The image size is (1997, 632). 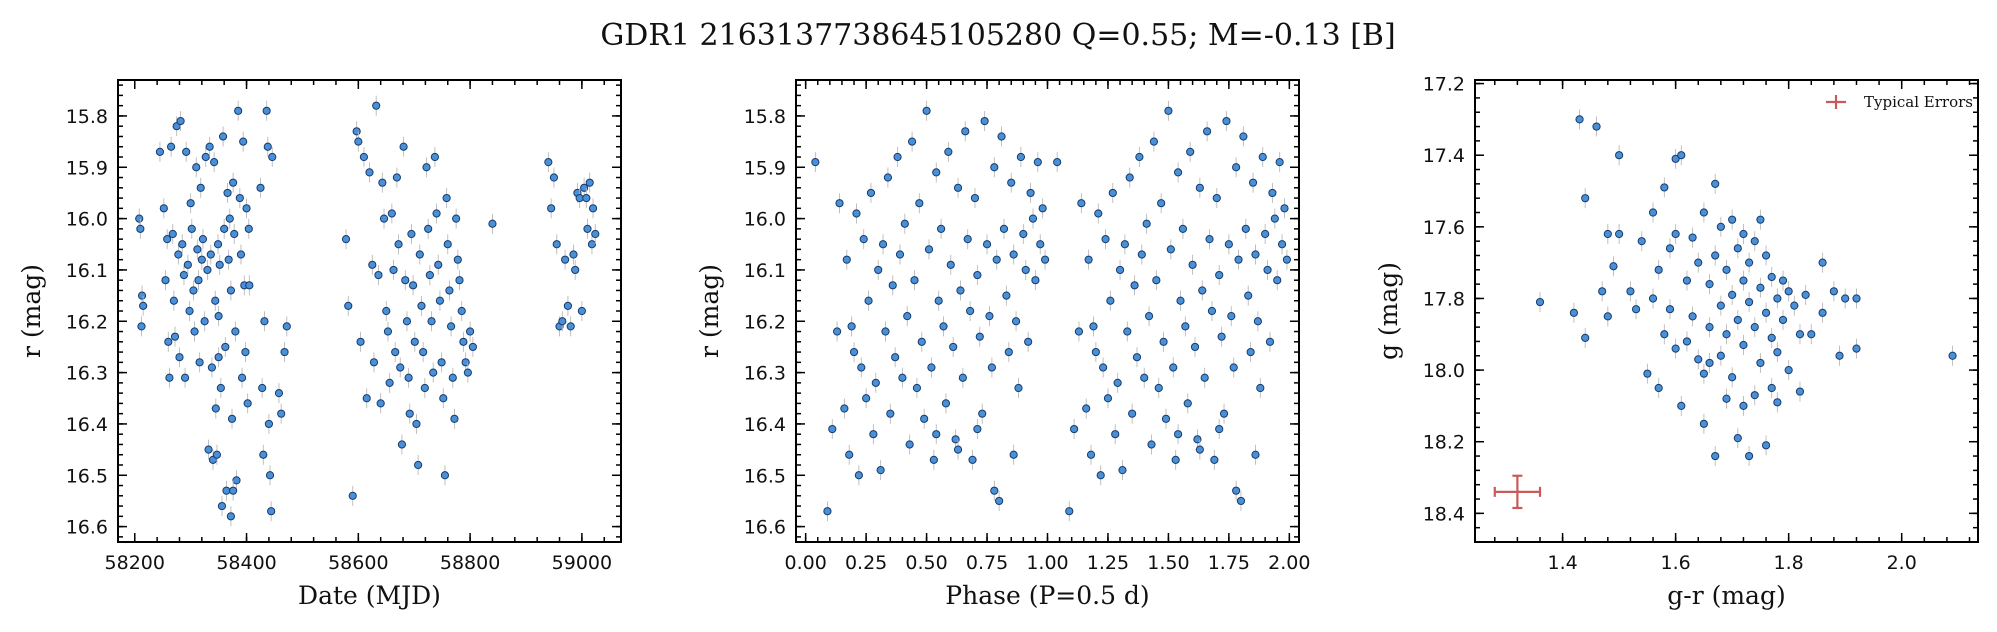 What do you see at coordinates (1789, 563) in the screenshot?
I see `x-tick-label: 1.8` at bounding box center [1789, 563].